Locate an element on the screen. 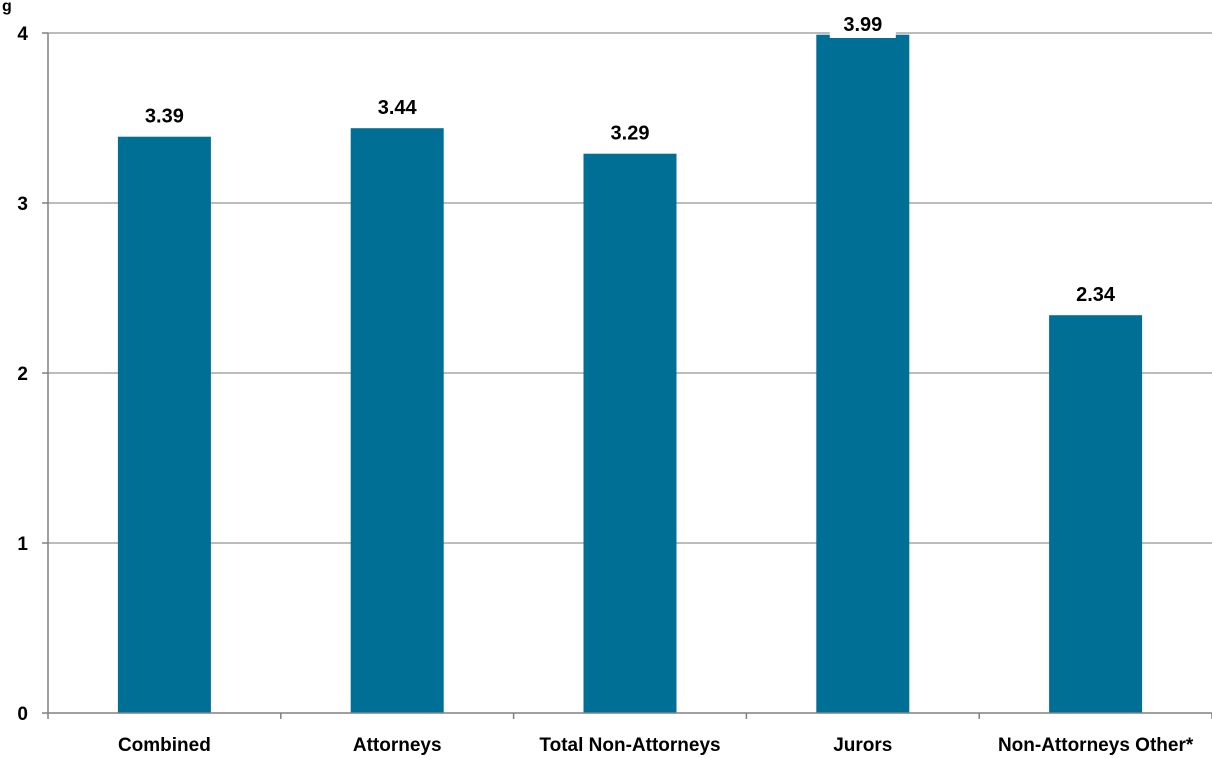 Image resolution: width=1212 pixels, height=758 pixels. bar-total-non-attorneys is located at coordinates (630, 433).